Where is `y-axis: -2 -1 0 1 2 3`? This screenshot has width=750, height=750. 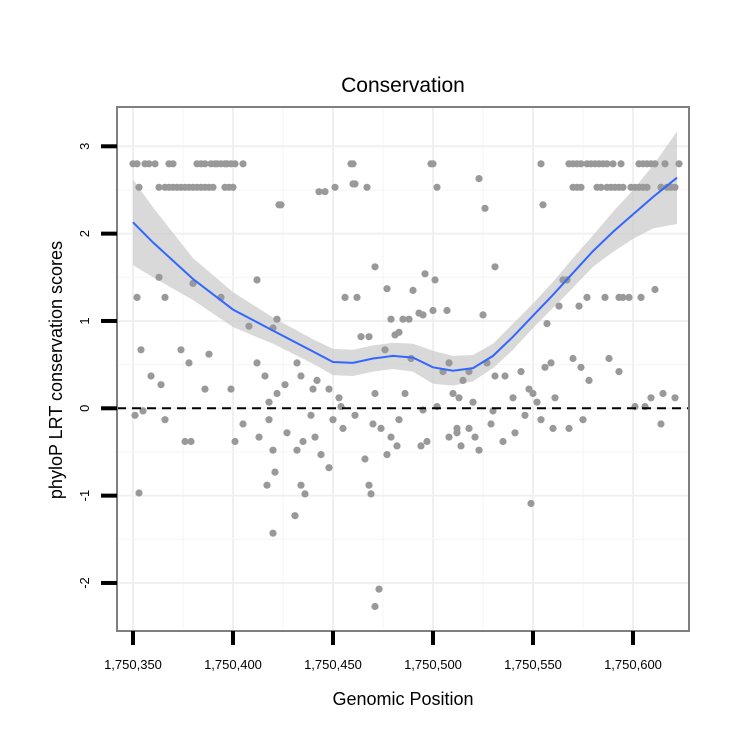 y-axis: -2 -1 0 1 2 3 is located at coordinates (97, 366).